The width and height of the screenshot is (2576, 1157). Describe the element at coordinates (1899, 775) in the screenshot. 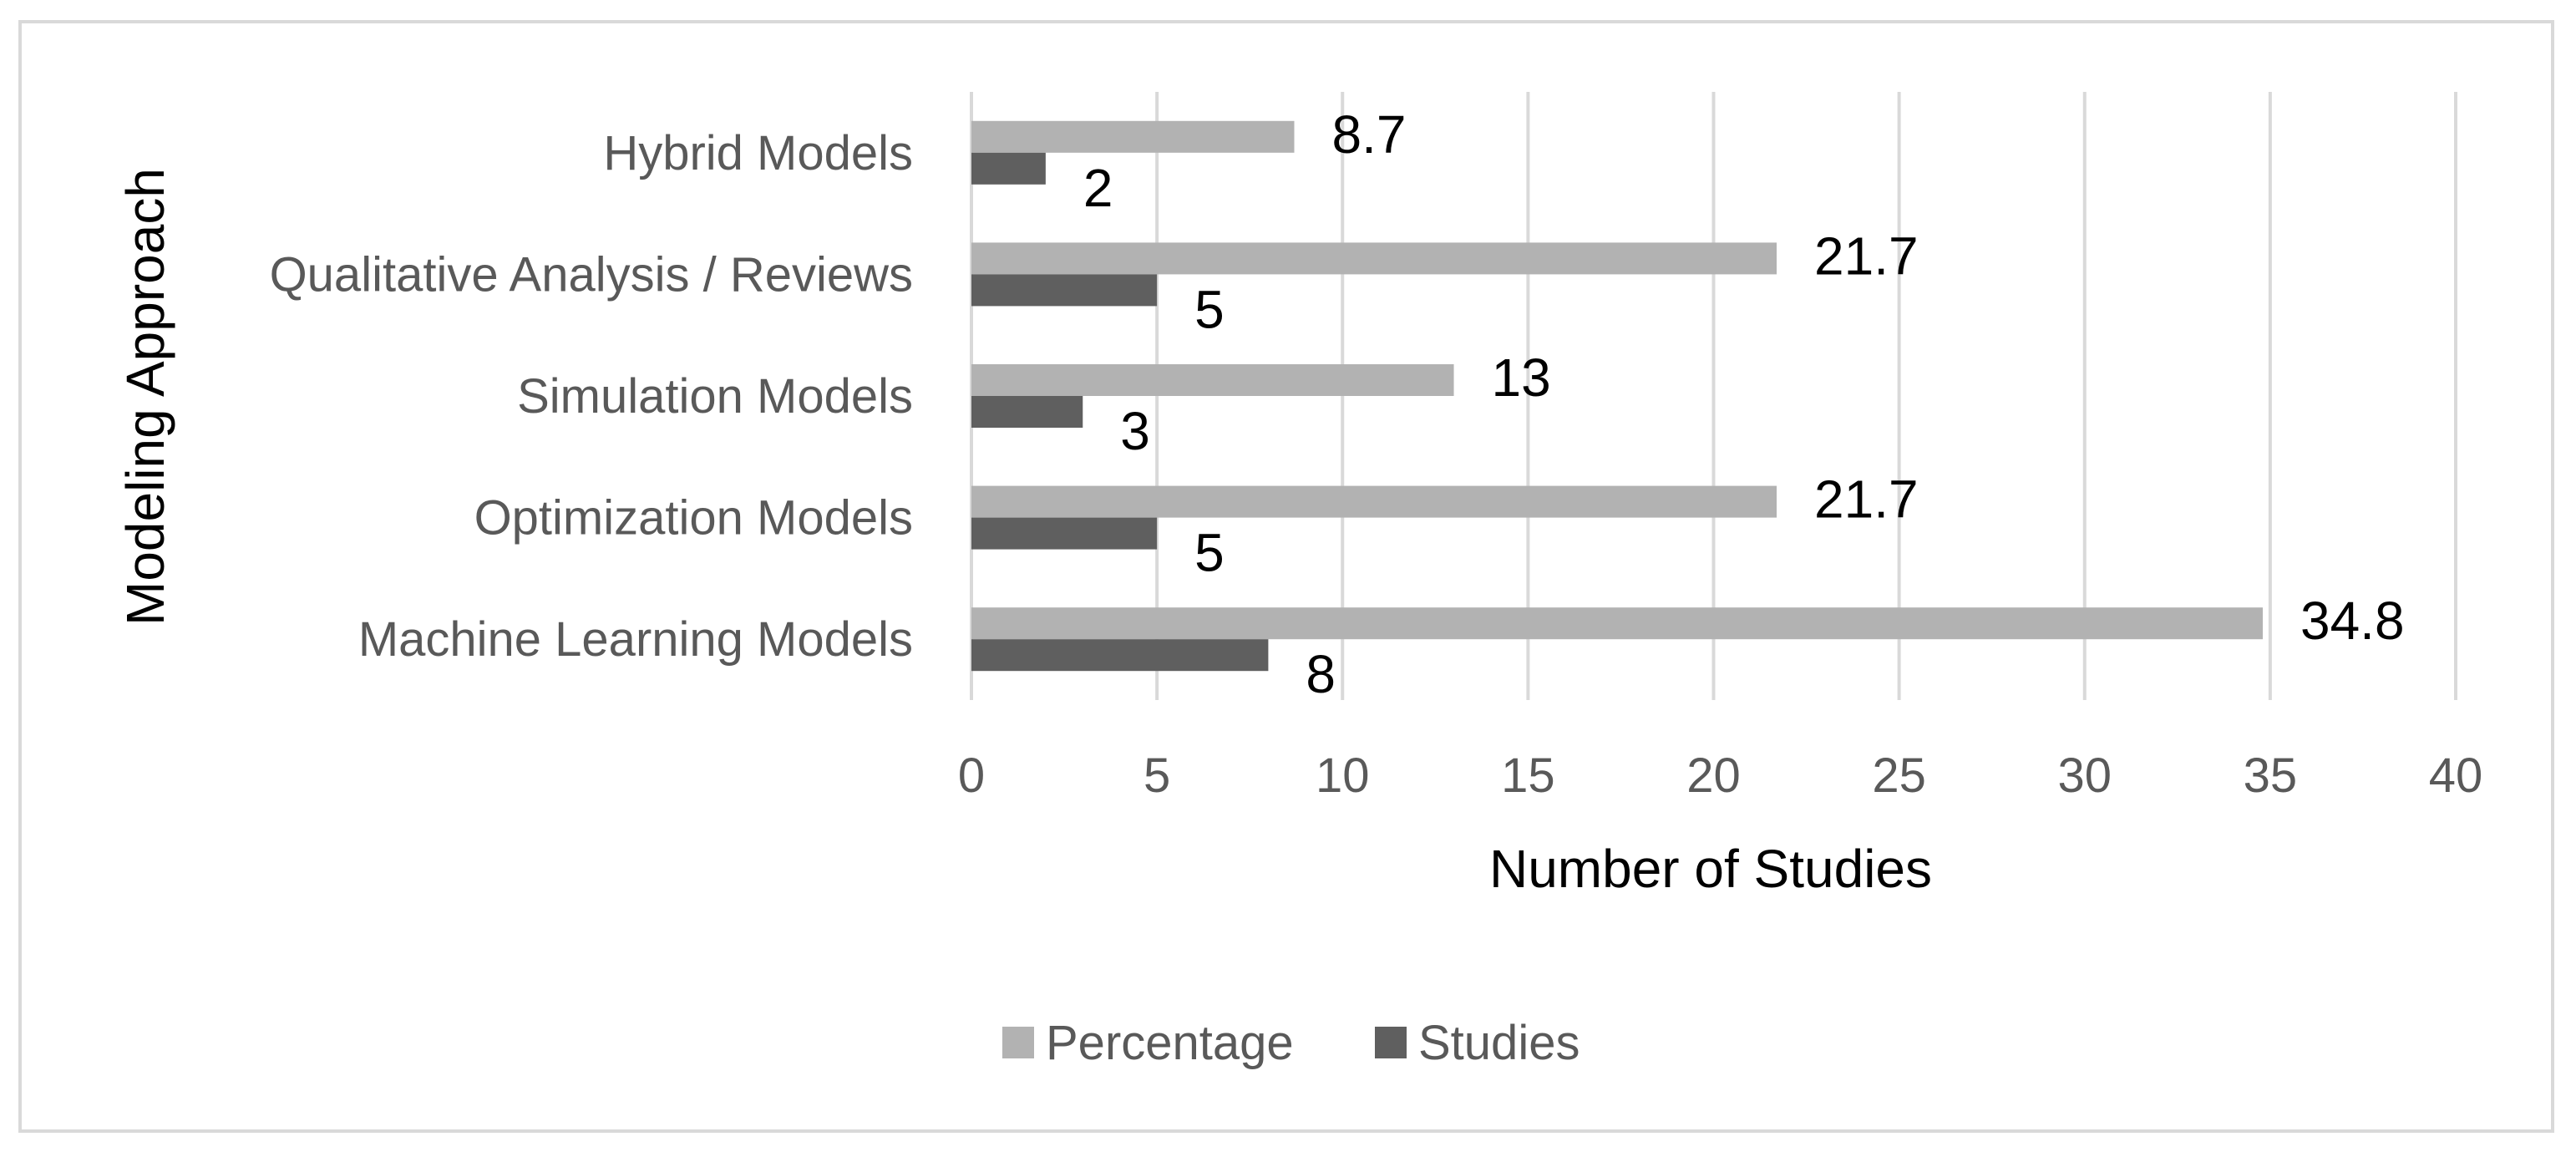

I see `x-tick-label: 25` at that location.